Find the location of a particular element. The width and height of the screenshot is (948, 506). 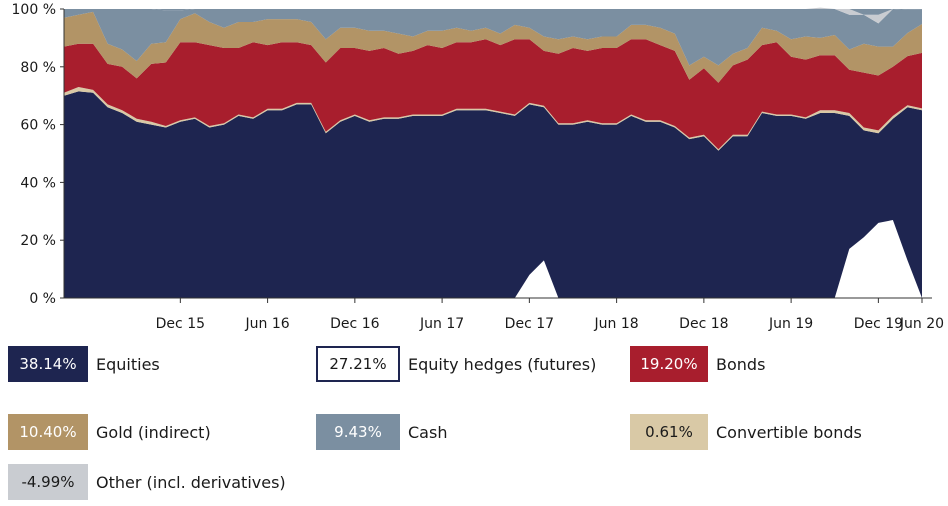

legend-label-other: Other (incl. derivatives) is located at coordinates (191, 482).